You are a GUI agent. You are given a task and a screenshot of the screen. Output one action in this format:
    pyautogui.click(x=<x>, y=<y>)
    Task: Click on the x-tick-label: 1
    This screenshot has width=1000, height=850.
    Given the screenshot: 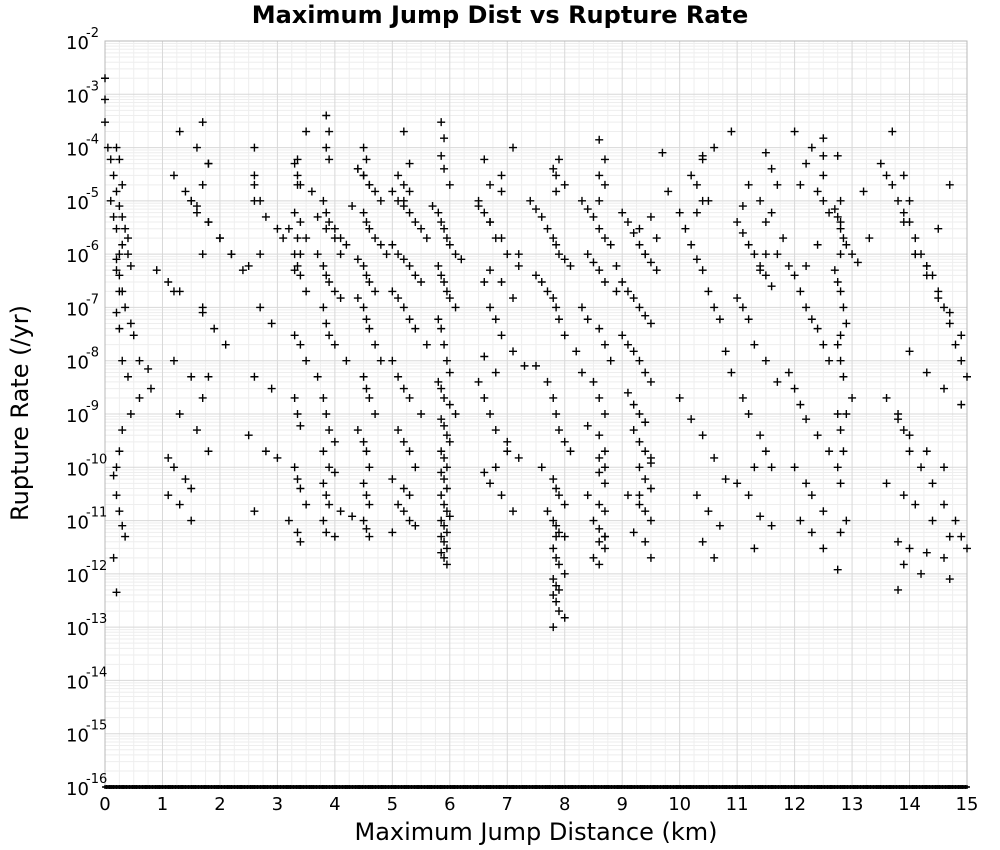 What is the action you would take?
    pyautogui.click(x=162, y=804)
    